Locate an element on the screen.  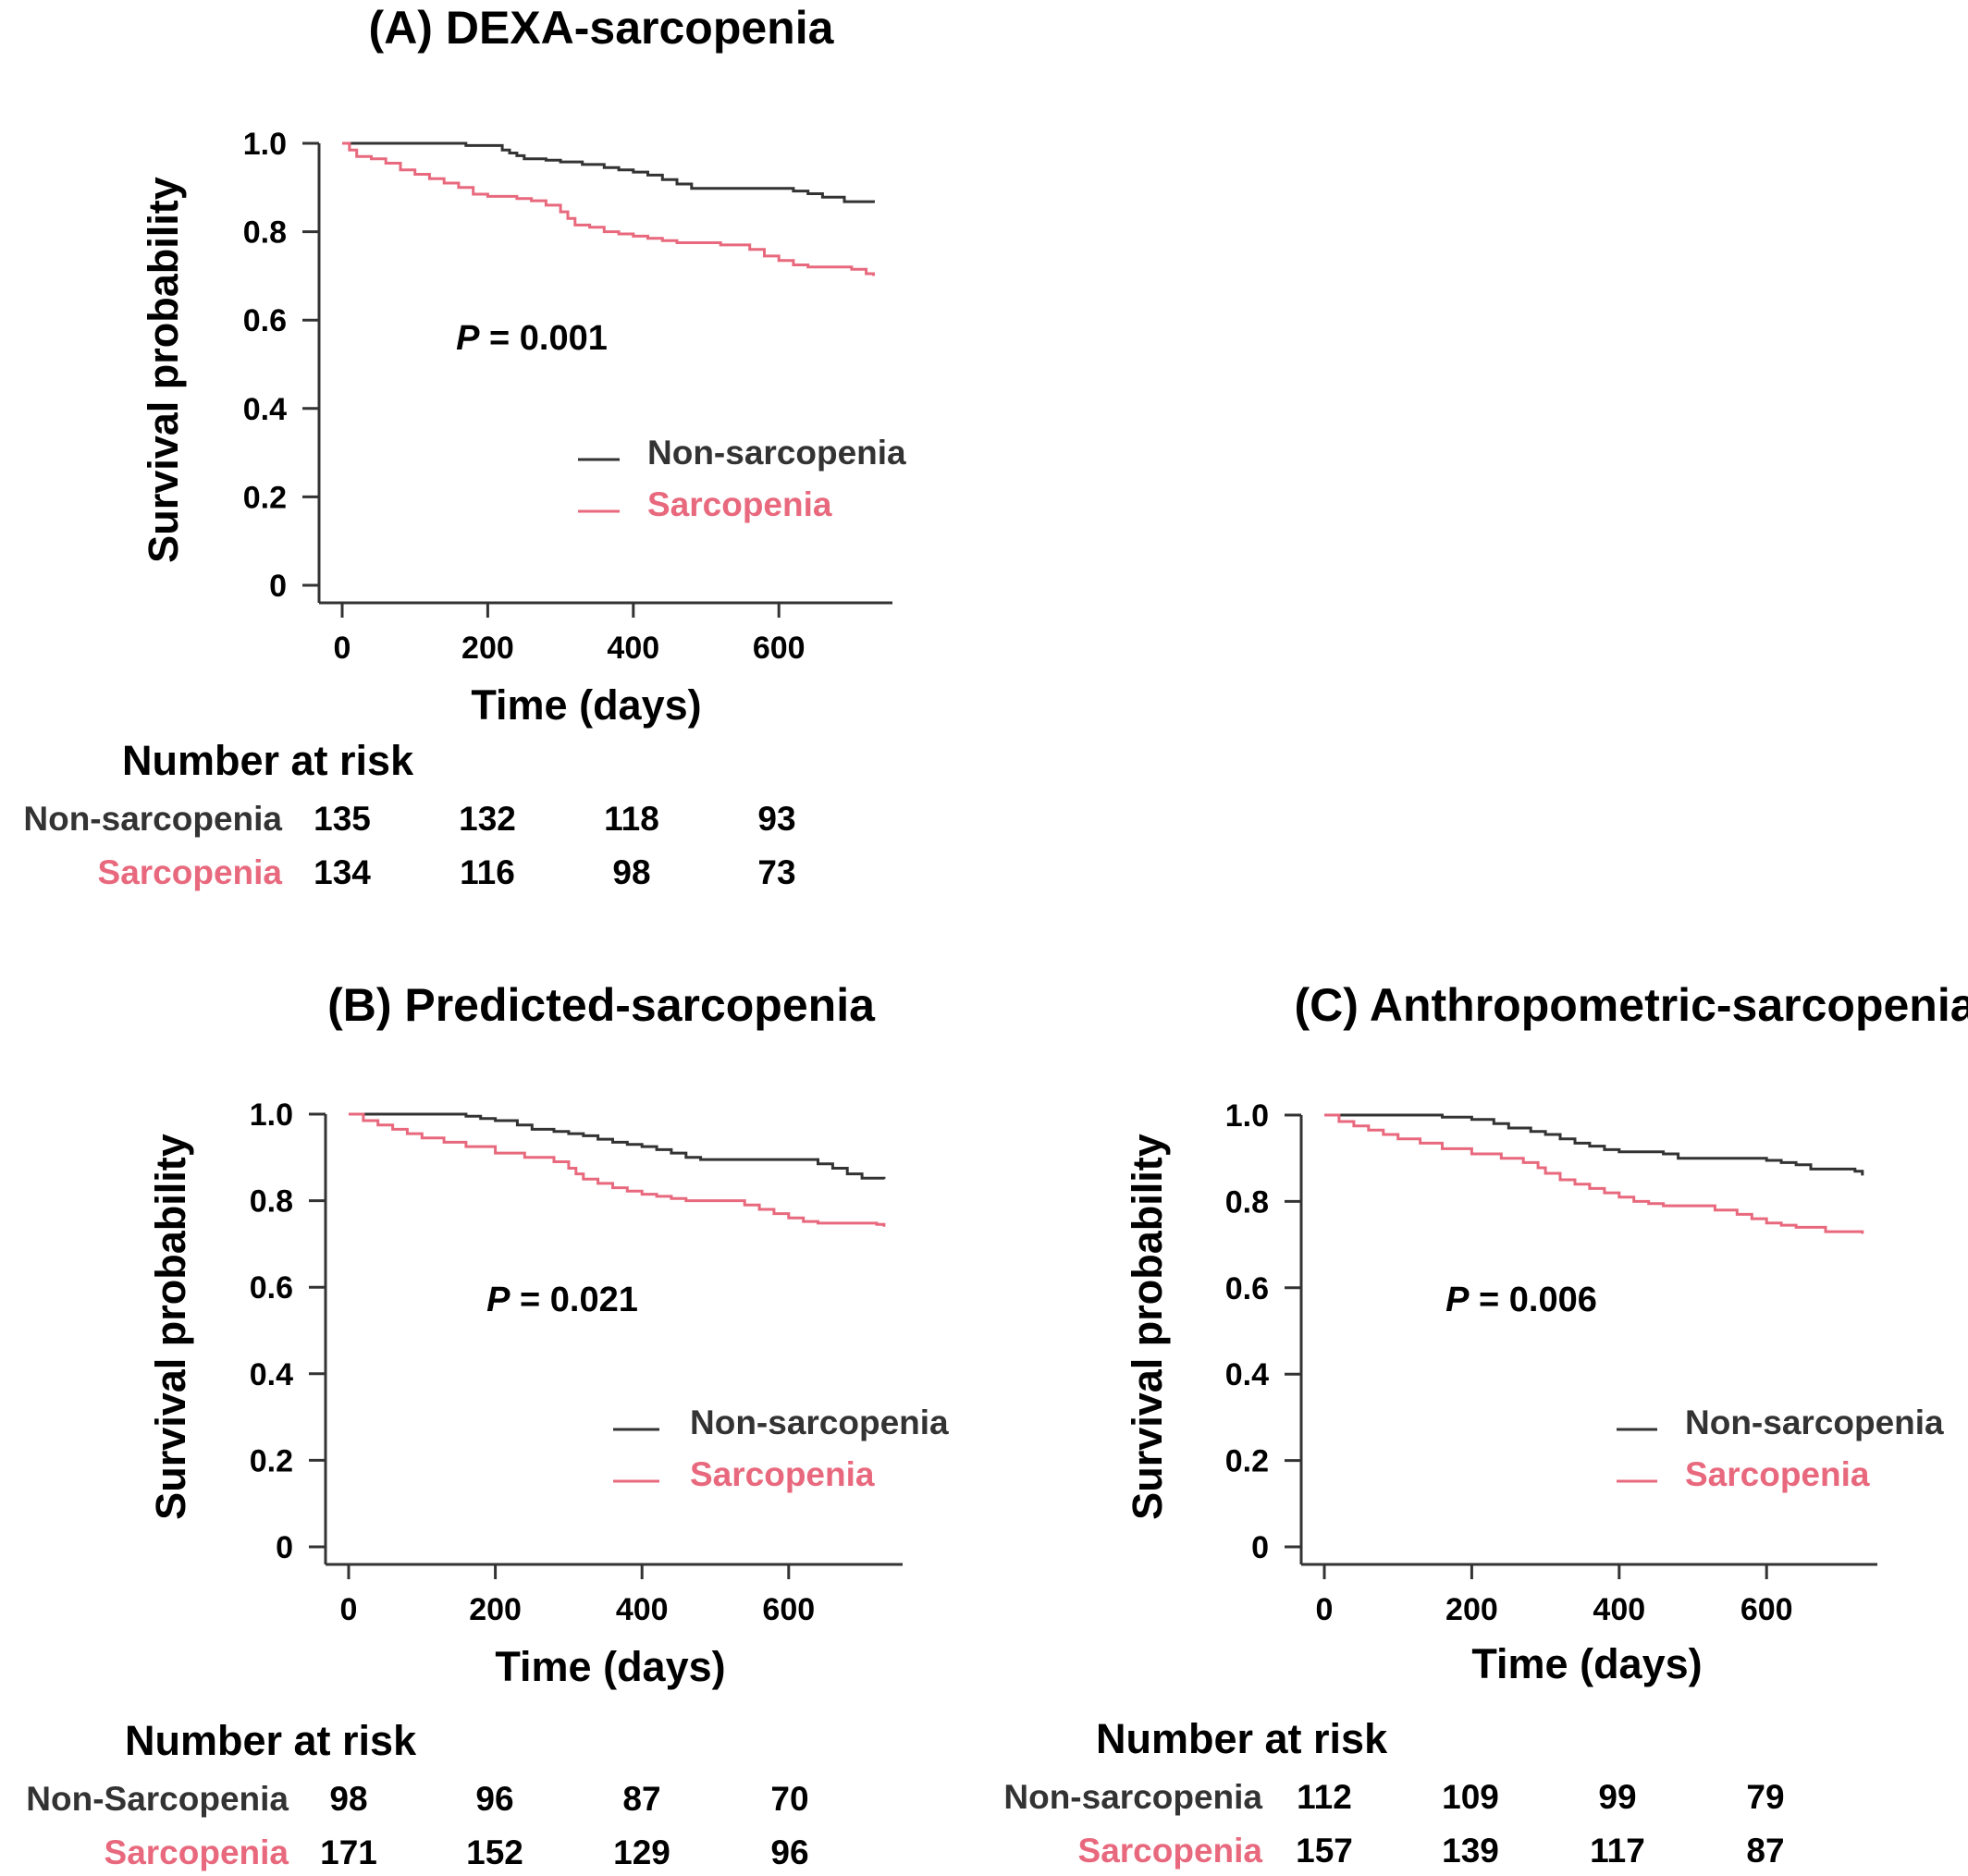
risk-count: 134 is located at coordinates (342, 872).